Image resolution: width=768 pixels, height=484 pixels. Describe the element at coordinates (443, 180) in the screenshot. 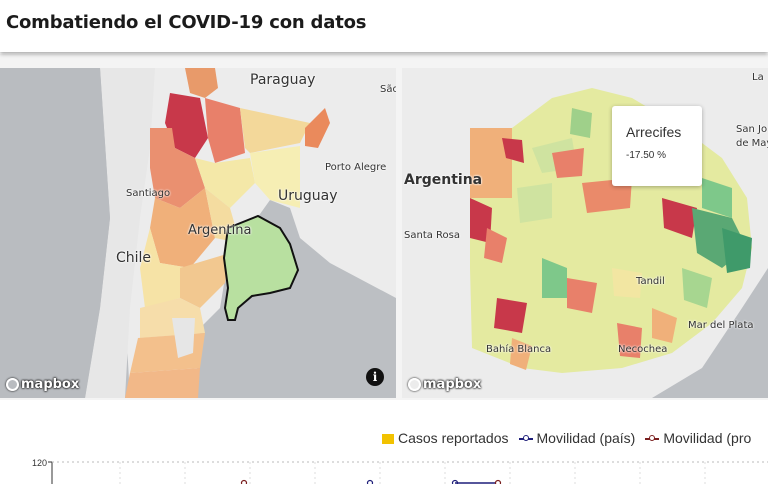

I see `label-argentina-right: Argentina` at that location.